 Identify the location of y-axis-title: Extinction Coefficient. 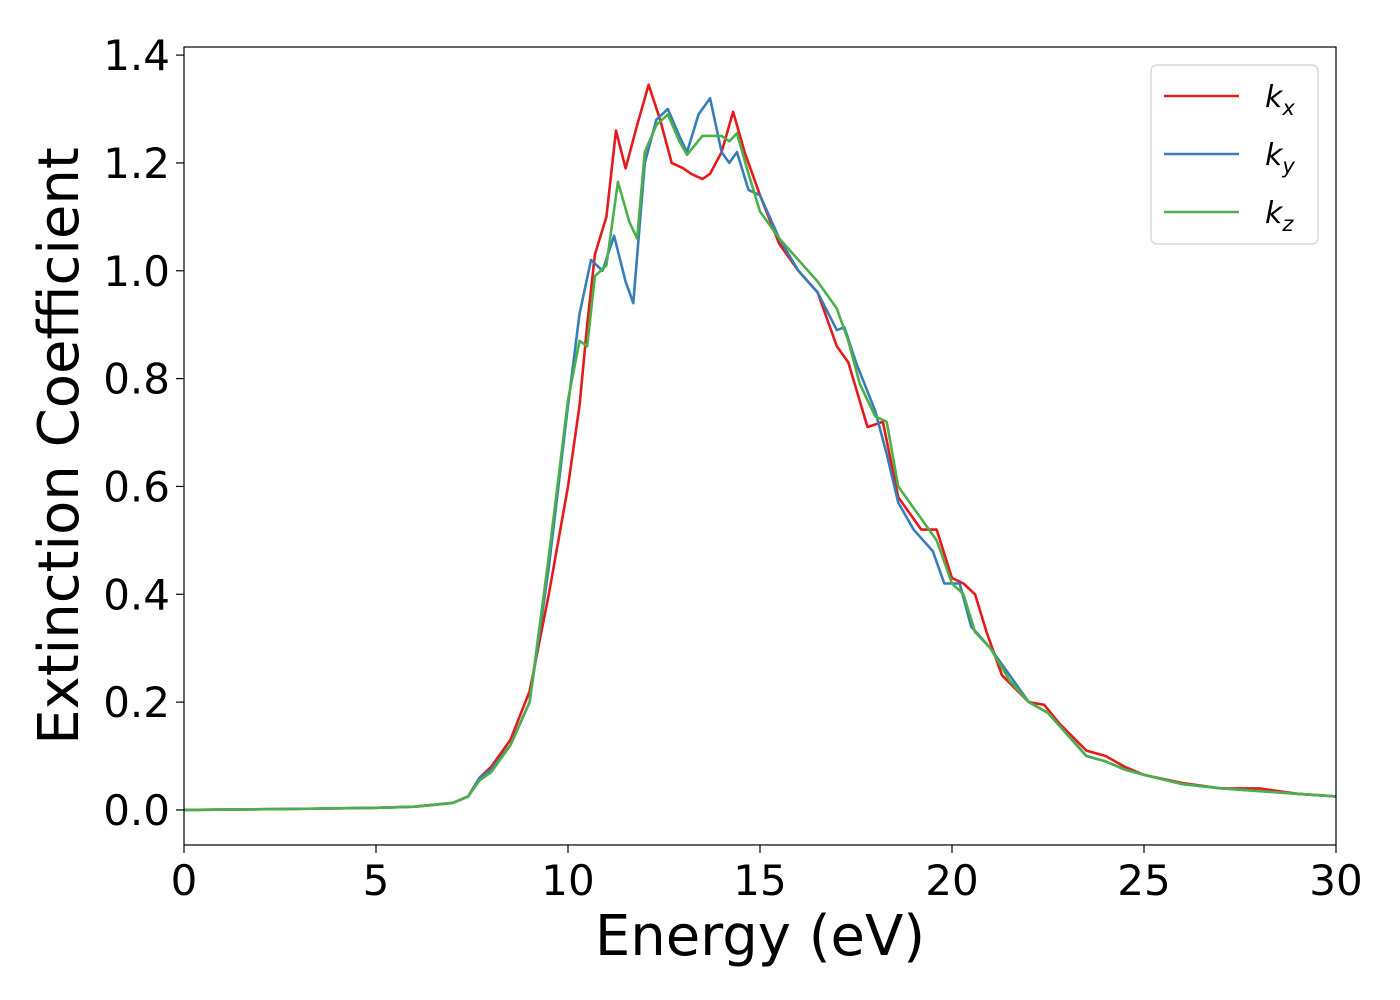
(59, 446).